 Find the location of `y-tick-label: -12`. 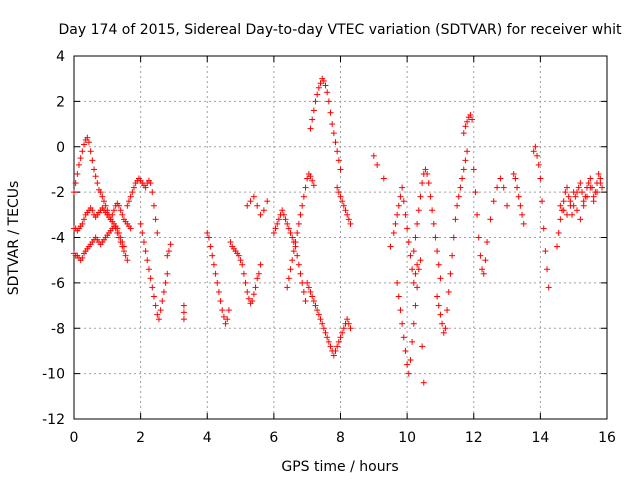

y-tick-label: -12 is located at coordinates (53, 420).